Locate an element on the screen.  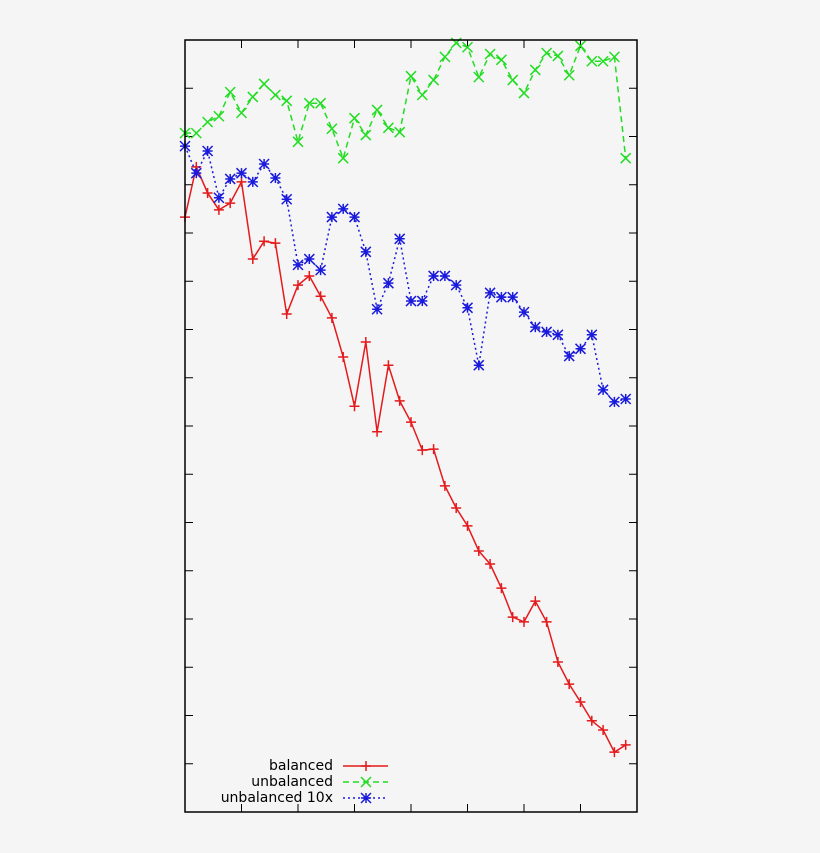
legend-label: unbalanced 10x is located at coordinates (277, 798).